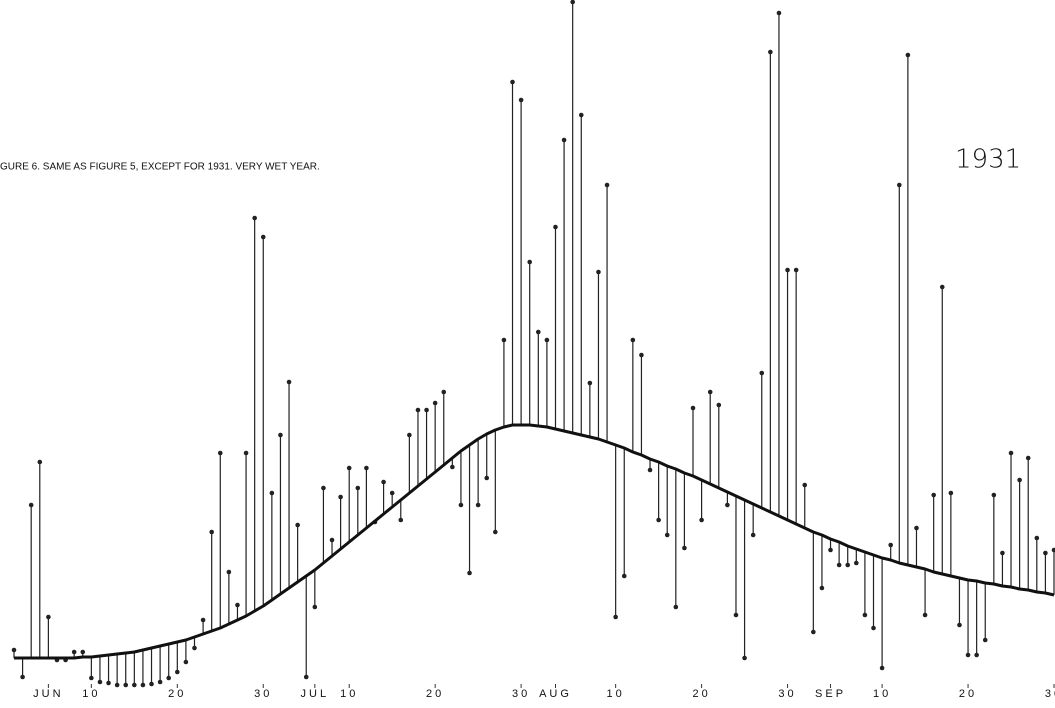  Describe the element at coordinates (48, 694) in the screenshot. I see `x-tick-label: JUN` at that location.